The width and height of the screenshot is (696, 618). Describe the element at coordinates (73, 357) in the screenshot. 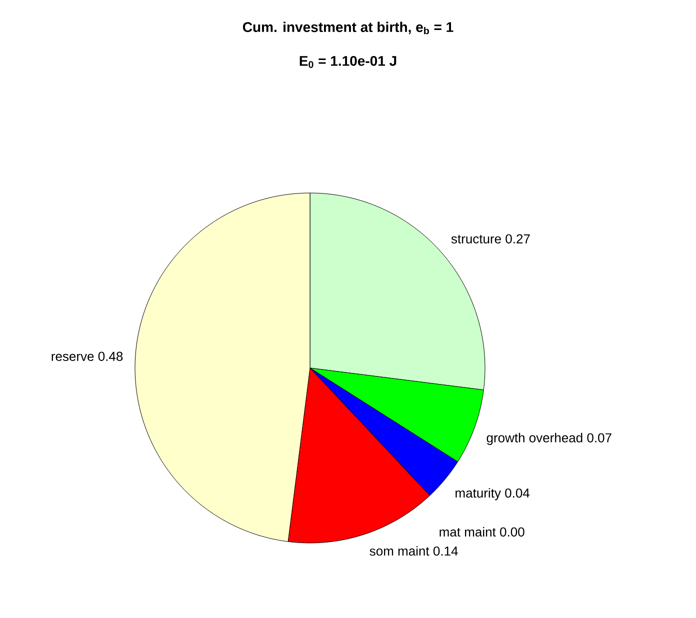

I see `slice-label: reserve` at that location.